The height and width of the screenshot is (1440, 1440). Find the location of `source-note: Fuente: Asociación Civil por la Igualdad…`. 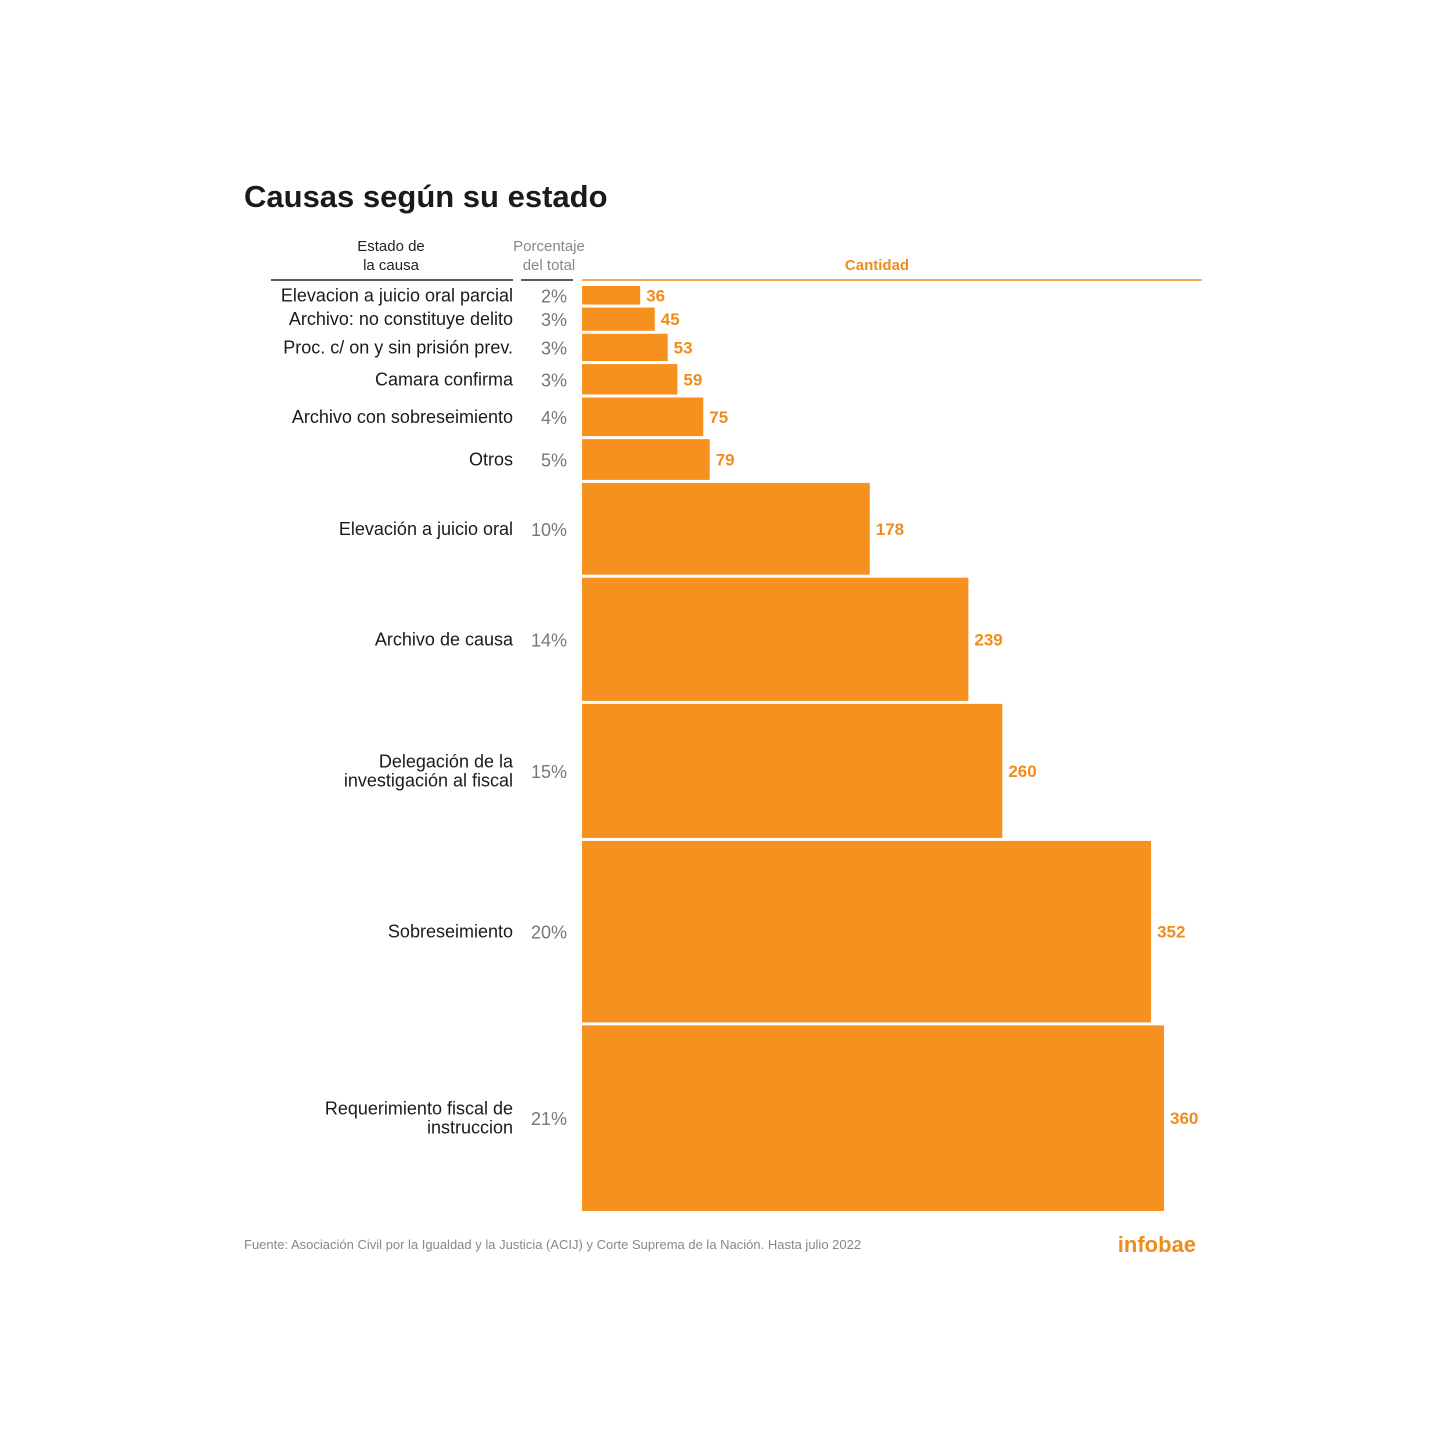

source-note: Fuente: Asociación Civil por la Igualdad… is located at coordinates (552, 1244).